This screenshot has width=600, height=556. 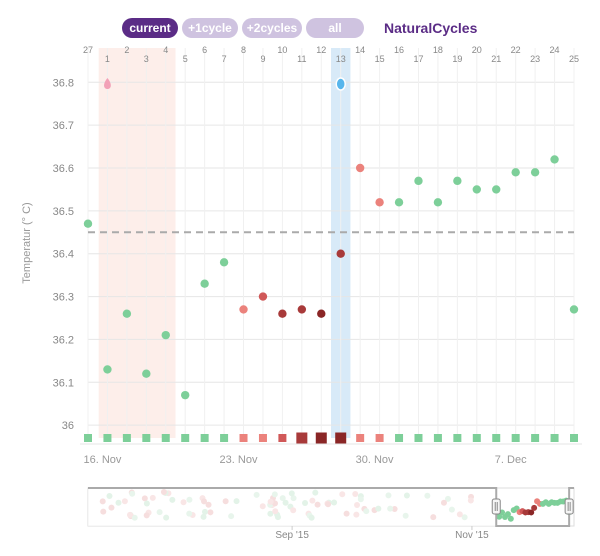 What do you see at coordinates (457, 59) in the screenshot?
I see `cycle-day-label: 19` at bounding box center [457, 59].